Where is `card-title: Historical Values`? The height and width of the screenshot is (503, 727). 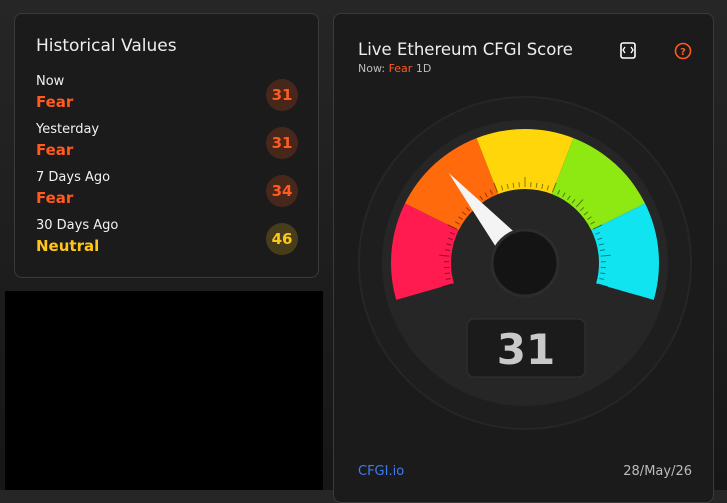
card-title: Historical Values is located at coordinates (106, 46).